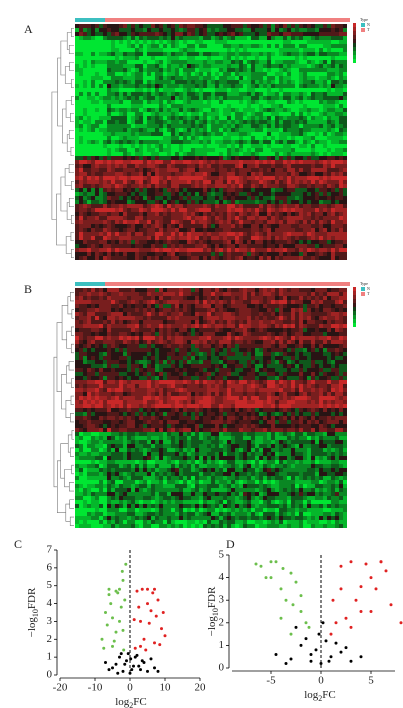 The height and width of the screenshot is (708, 403). I want to click on x-tick-label: -5, so click(271, 681).